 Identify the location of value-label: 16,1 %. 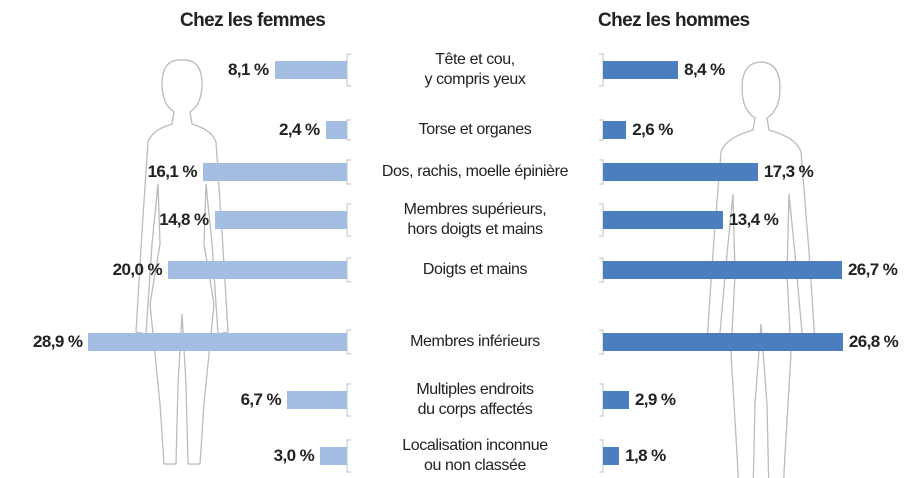
(172, 171).